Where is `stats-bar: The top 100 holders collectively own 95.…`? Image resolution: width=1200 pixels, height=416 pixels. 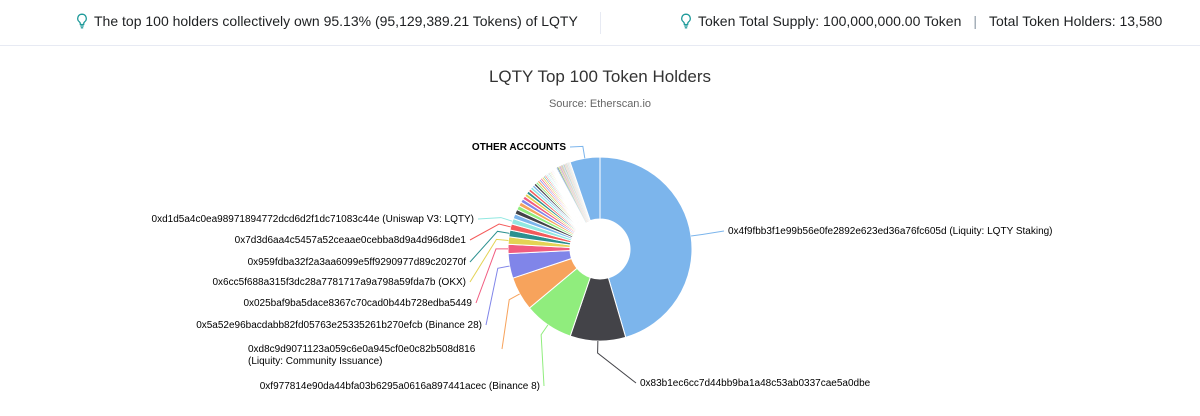
stats-bar: The top 100 holders collectively own 95.… is located at coordinates (600, 23).